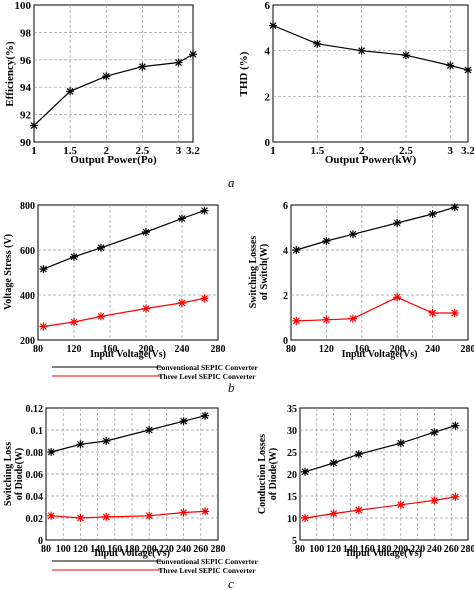 The height and width of the screenshot is (590, 474). What do you see at coordinates (207, 561) in the screenshot?
I see `legend-label: Conventional SEPIC Converter` at bounding box center [207, 561].